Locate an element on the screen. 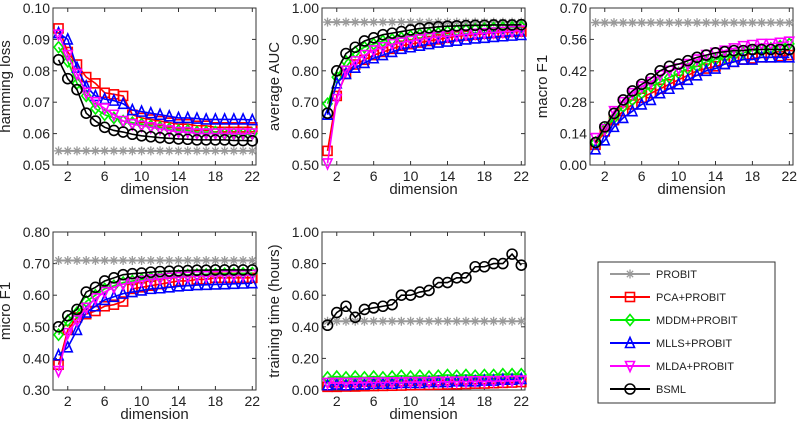  y-tick-label: 0.80 is located at coordinates (305, 71).